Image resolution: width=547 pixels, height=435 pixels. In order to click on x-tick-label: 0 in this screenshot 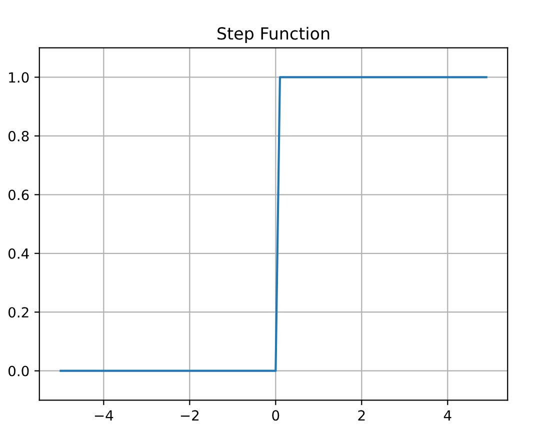, I will do `click(276, 415)`.